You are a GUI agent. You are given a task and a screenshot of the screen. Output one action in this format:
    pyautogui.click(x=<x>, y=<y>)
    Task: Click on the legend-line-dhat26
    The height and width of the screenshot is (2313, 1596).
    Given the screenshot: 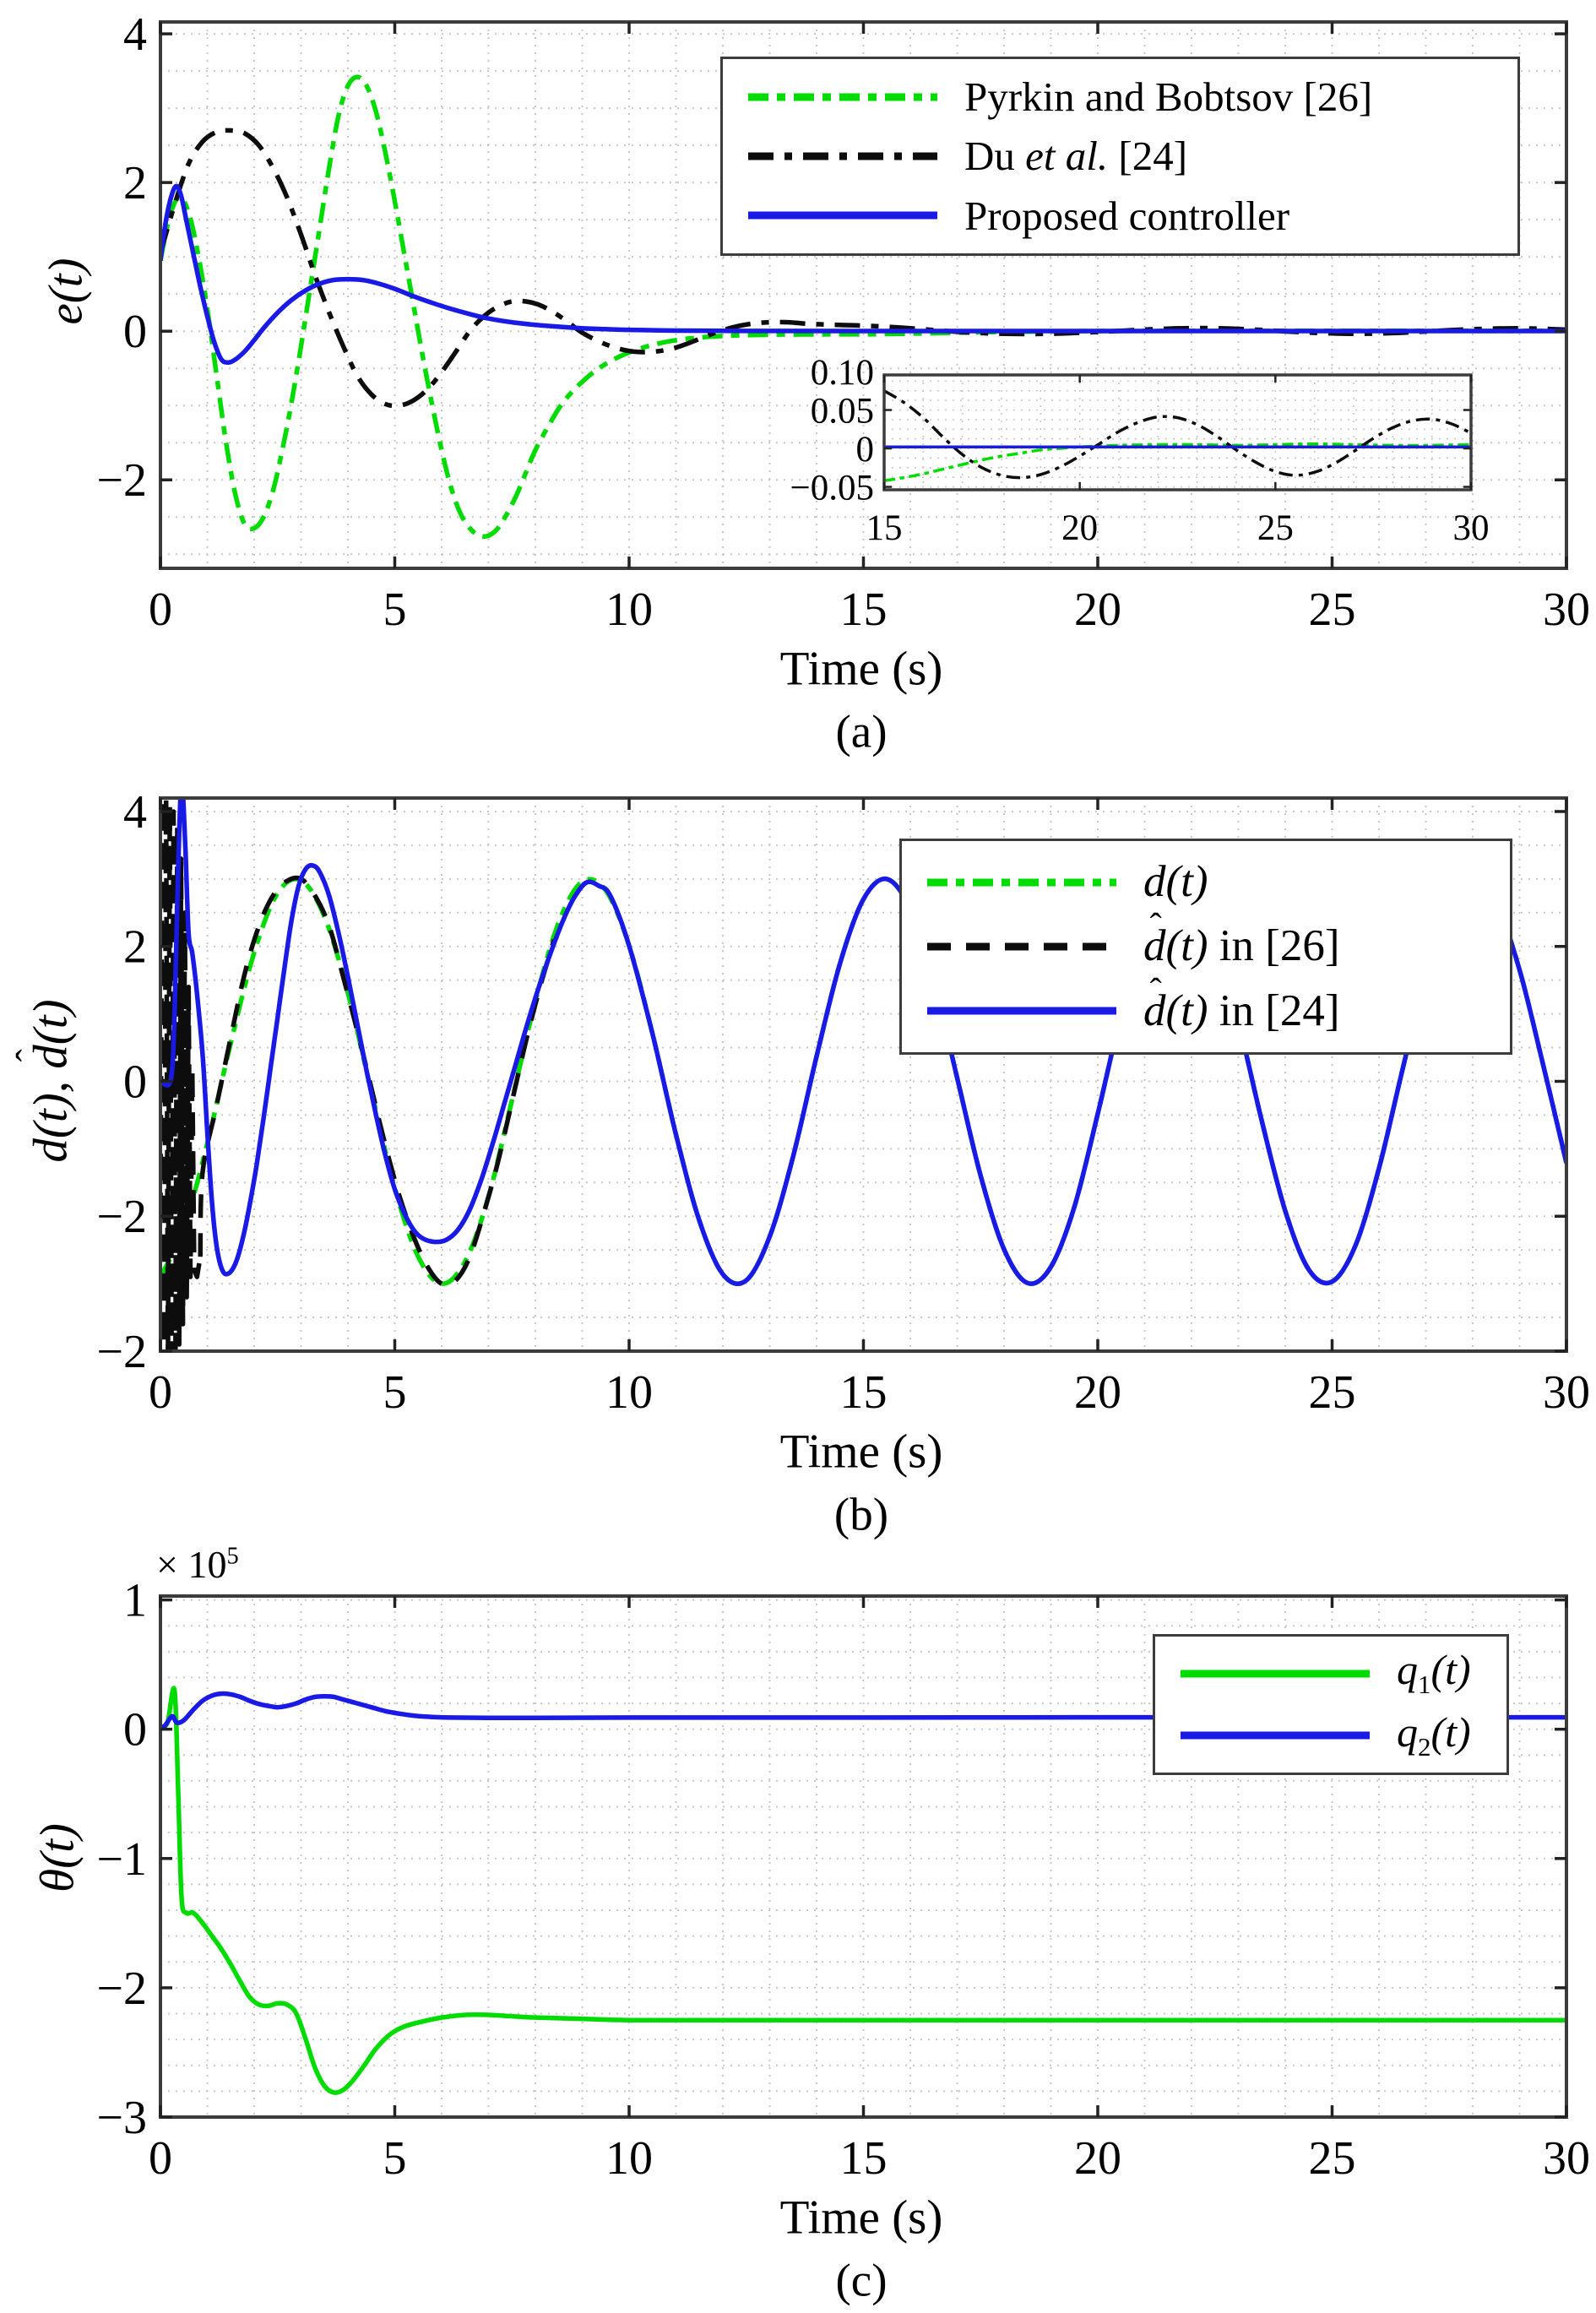 What is the action you would take?
    pyautogui.click(x=1021, y=946)
    